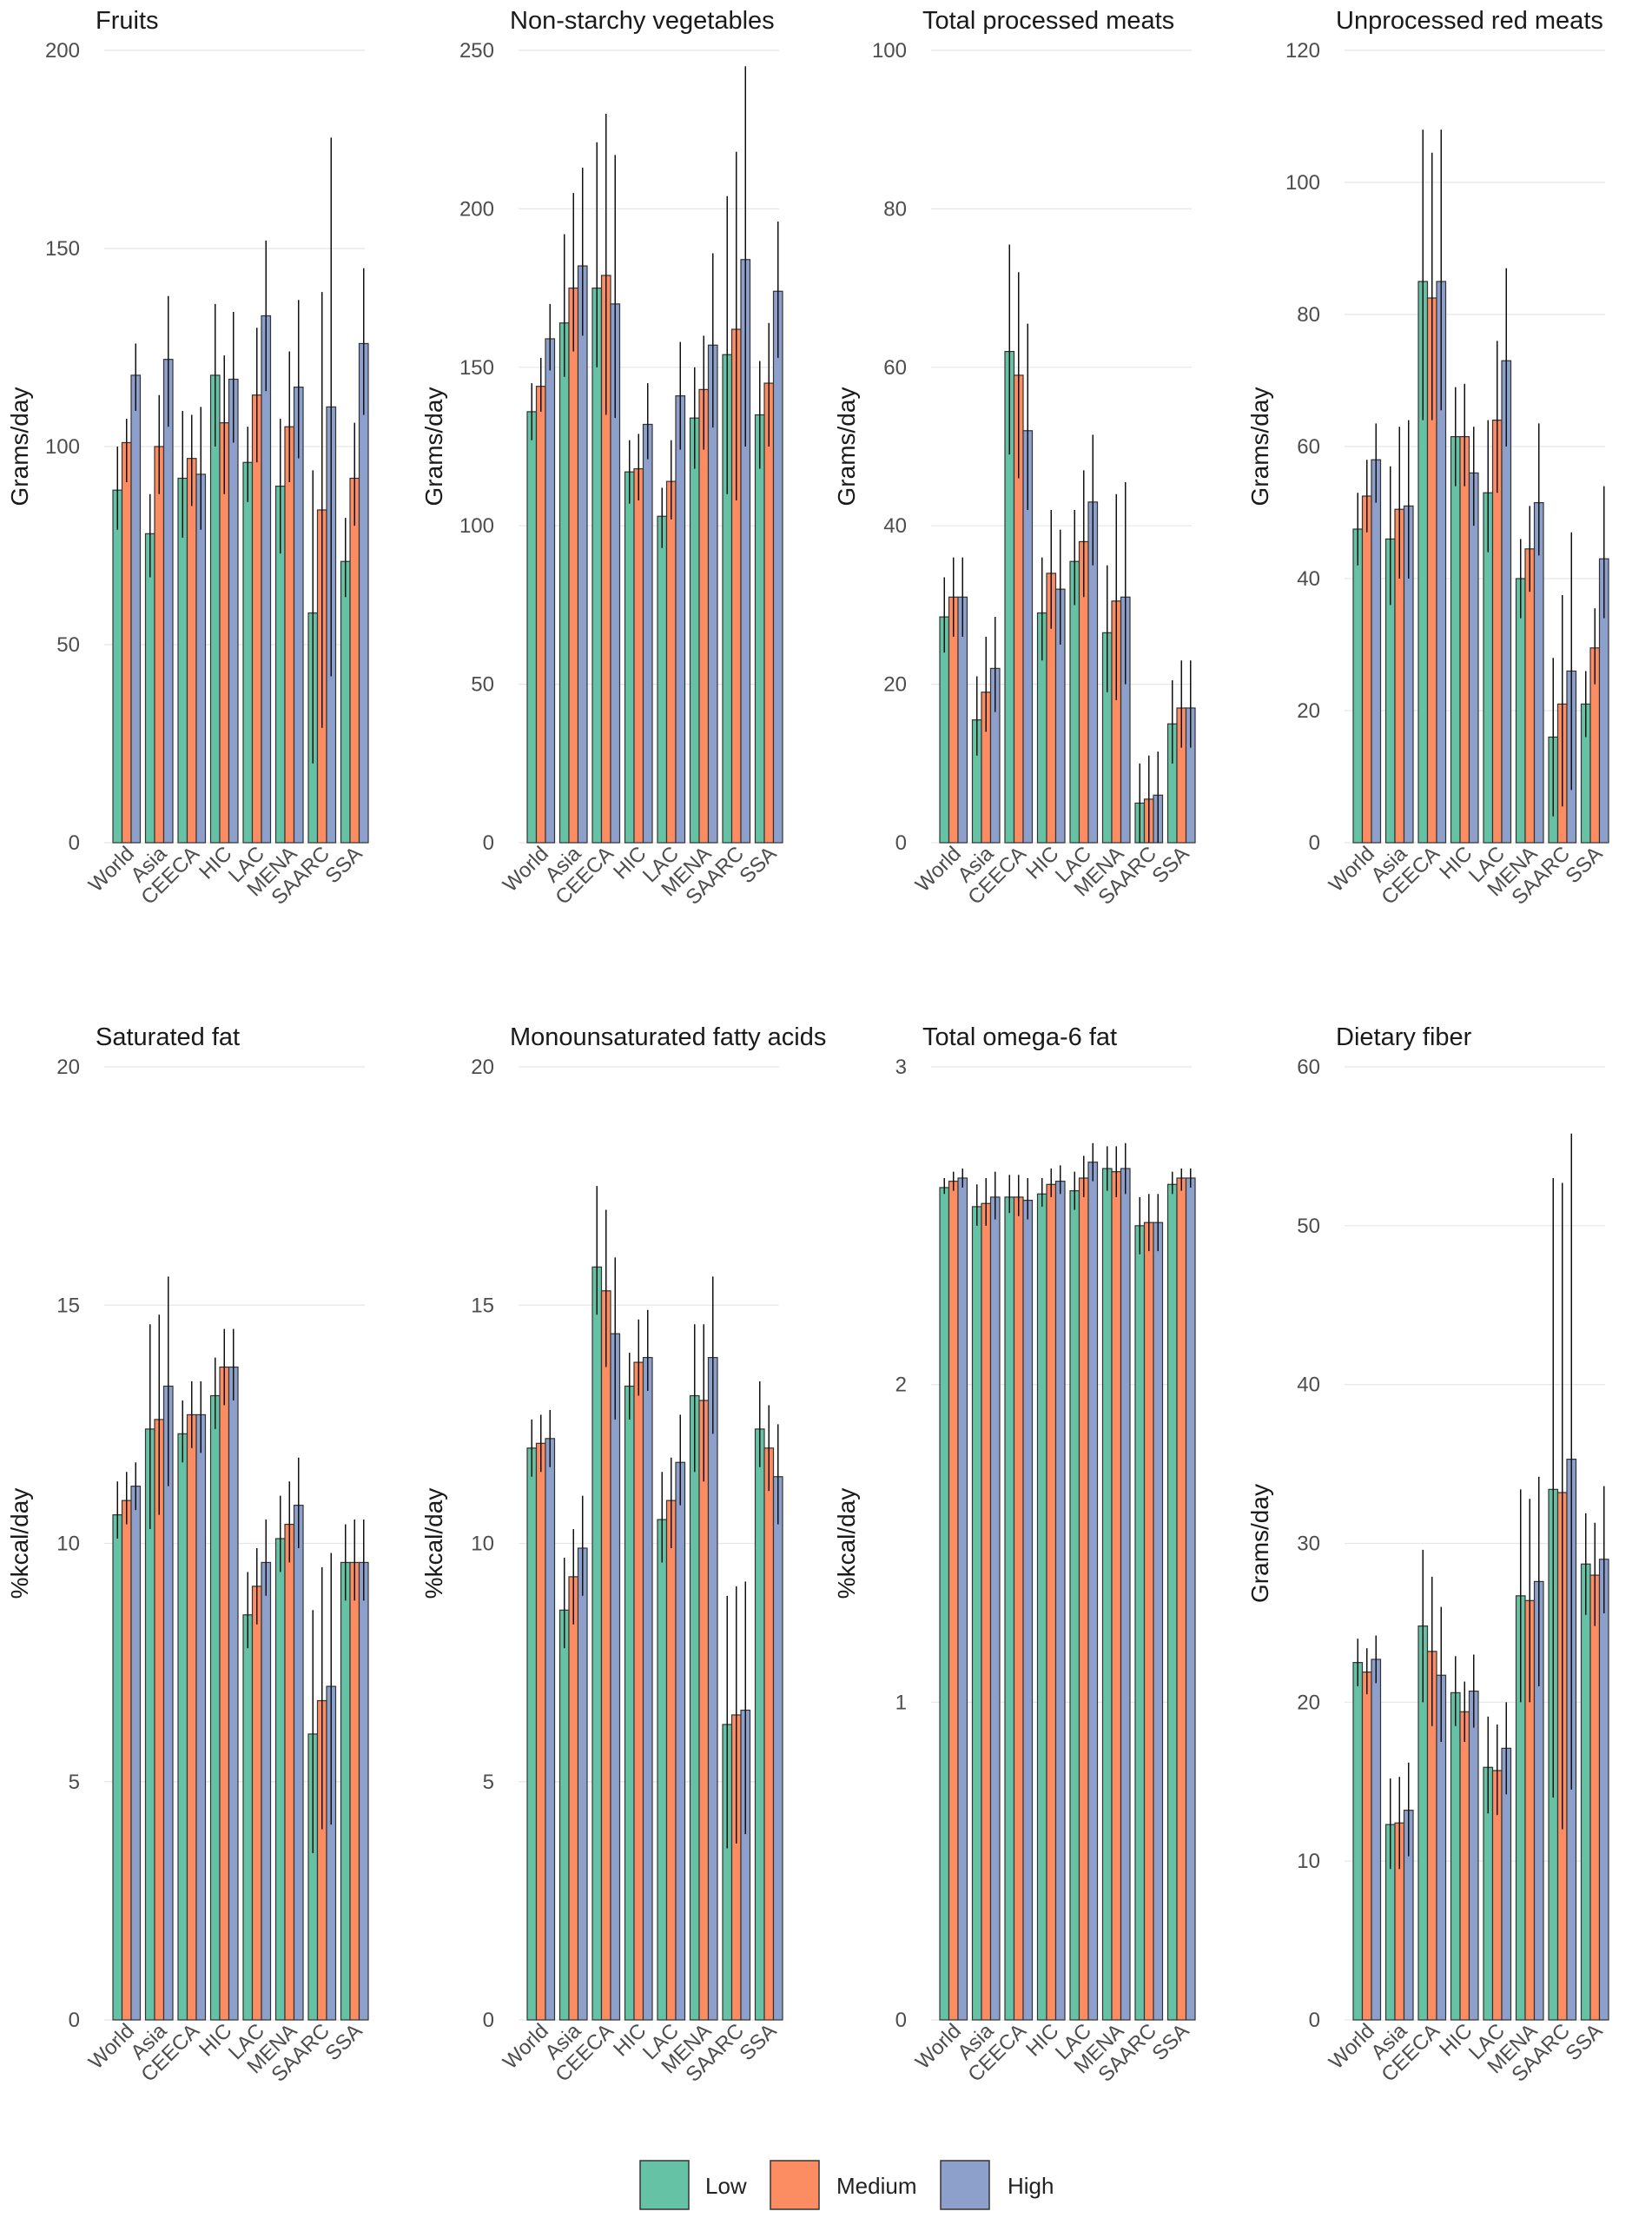 This screenshot has width=1652, height=2218. Describe the element at coordinates (1019, 1037) in the screenshot. I see `chart-title: Total omega-6 fat` at that location.